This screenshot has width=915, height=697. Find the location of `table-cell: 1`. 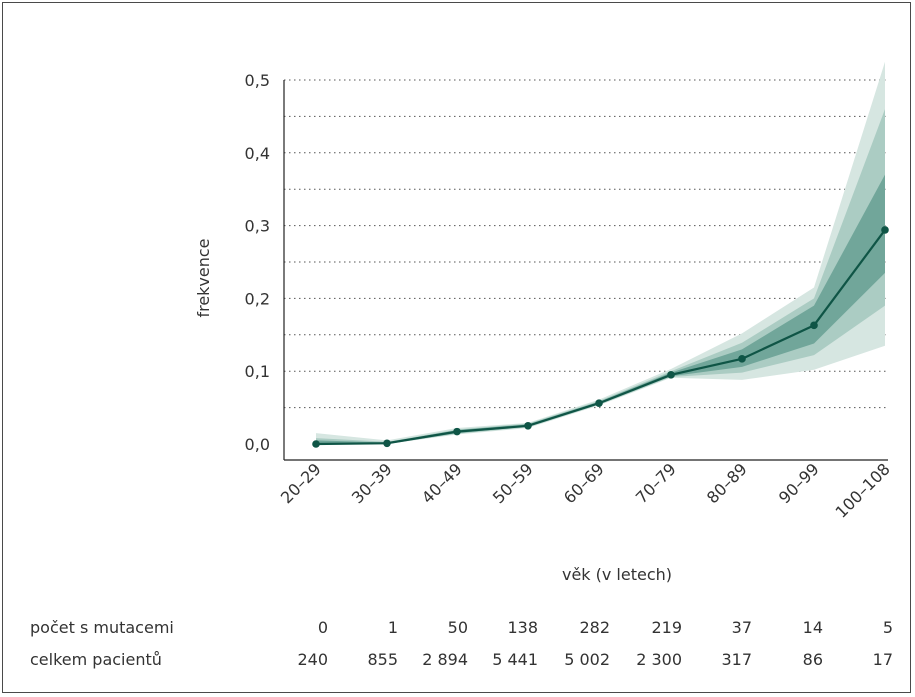

table-cell: 1 is located at coordinates (393, 627).